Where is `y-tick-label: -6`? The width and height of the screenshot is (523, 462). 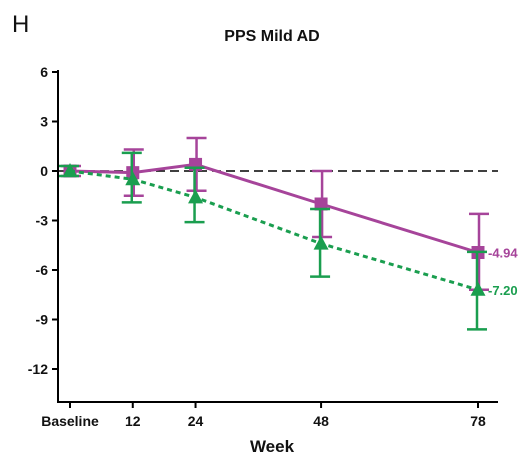
y-tick-label: -6 is located at coordinates (42, 270).